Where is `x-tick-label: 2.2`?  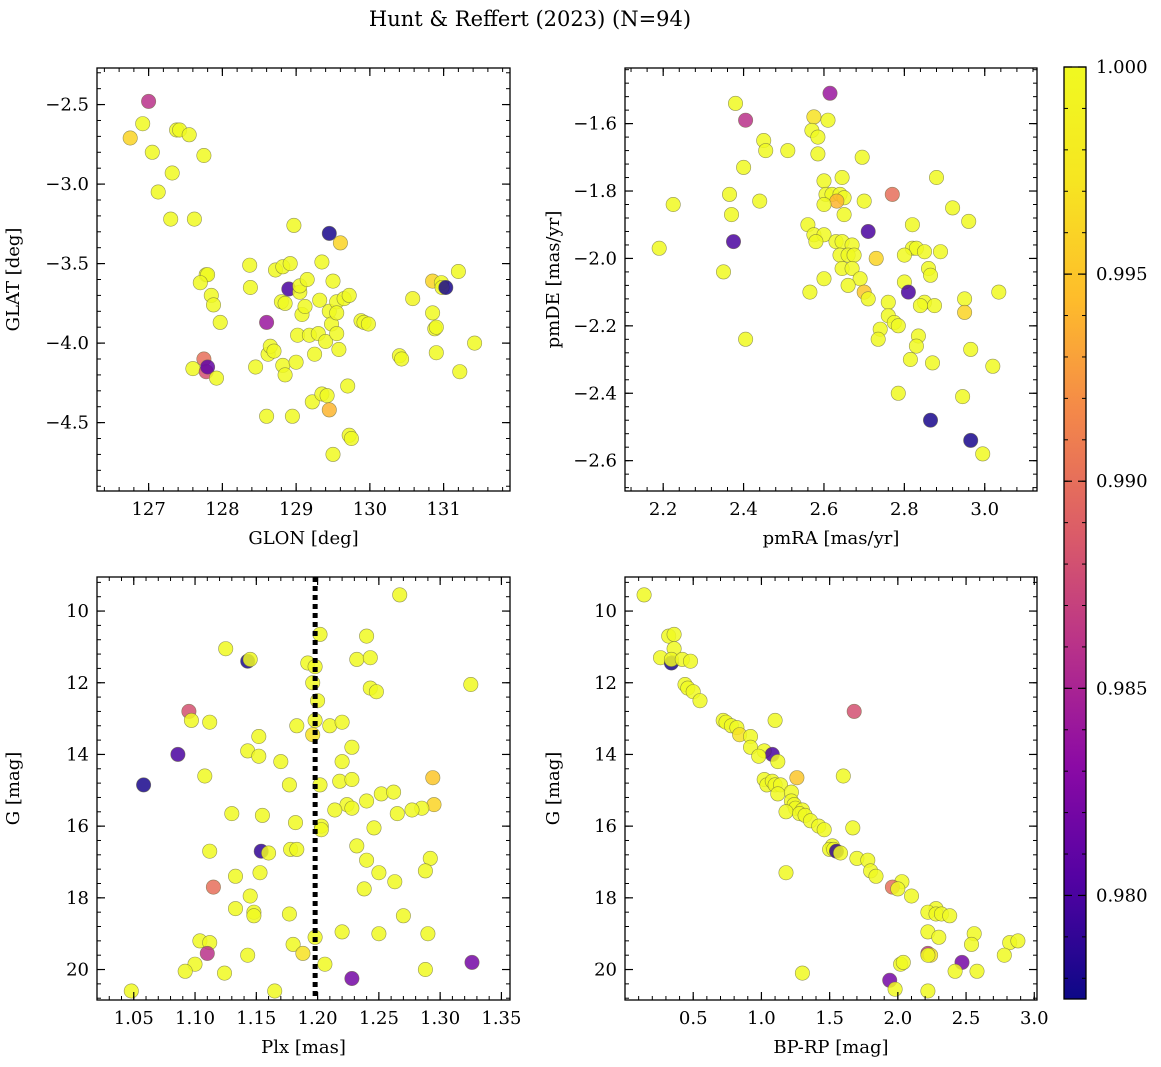 x-tick-label: 2.2 is located at coordinates (663, 509).